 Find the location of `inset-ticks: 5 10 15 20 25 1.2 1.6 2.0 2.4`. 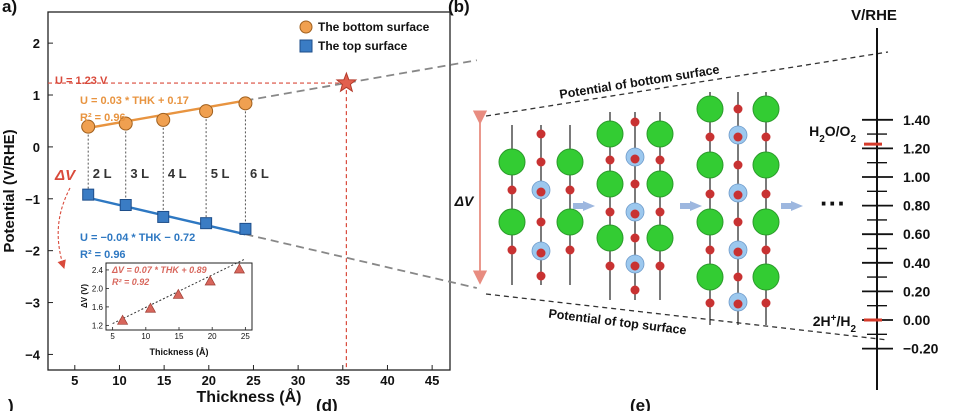

inset-ticks: 5 10 15 20 25 1.2 1.6 2.0 2.4 is located at coordinates (171, 303).